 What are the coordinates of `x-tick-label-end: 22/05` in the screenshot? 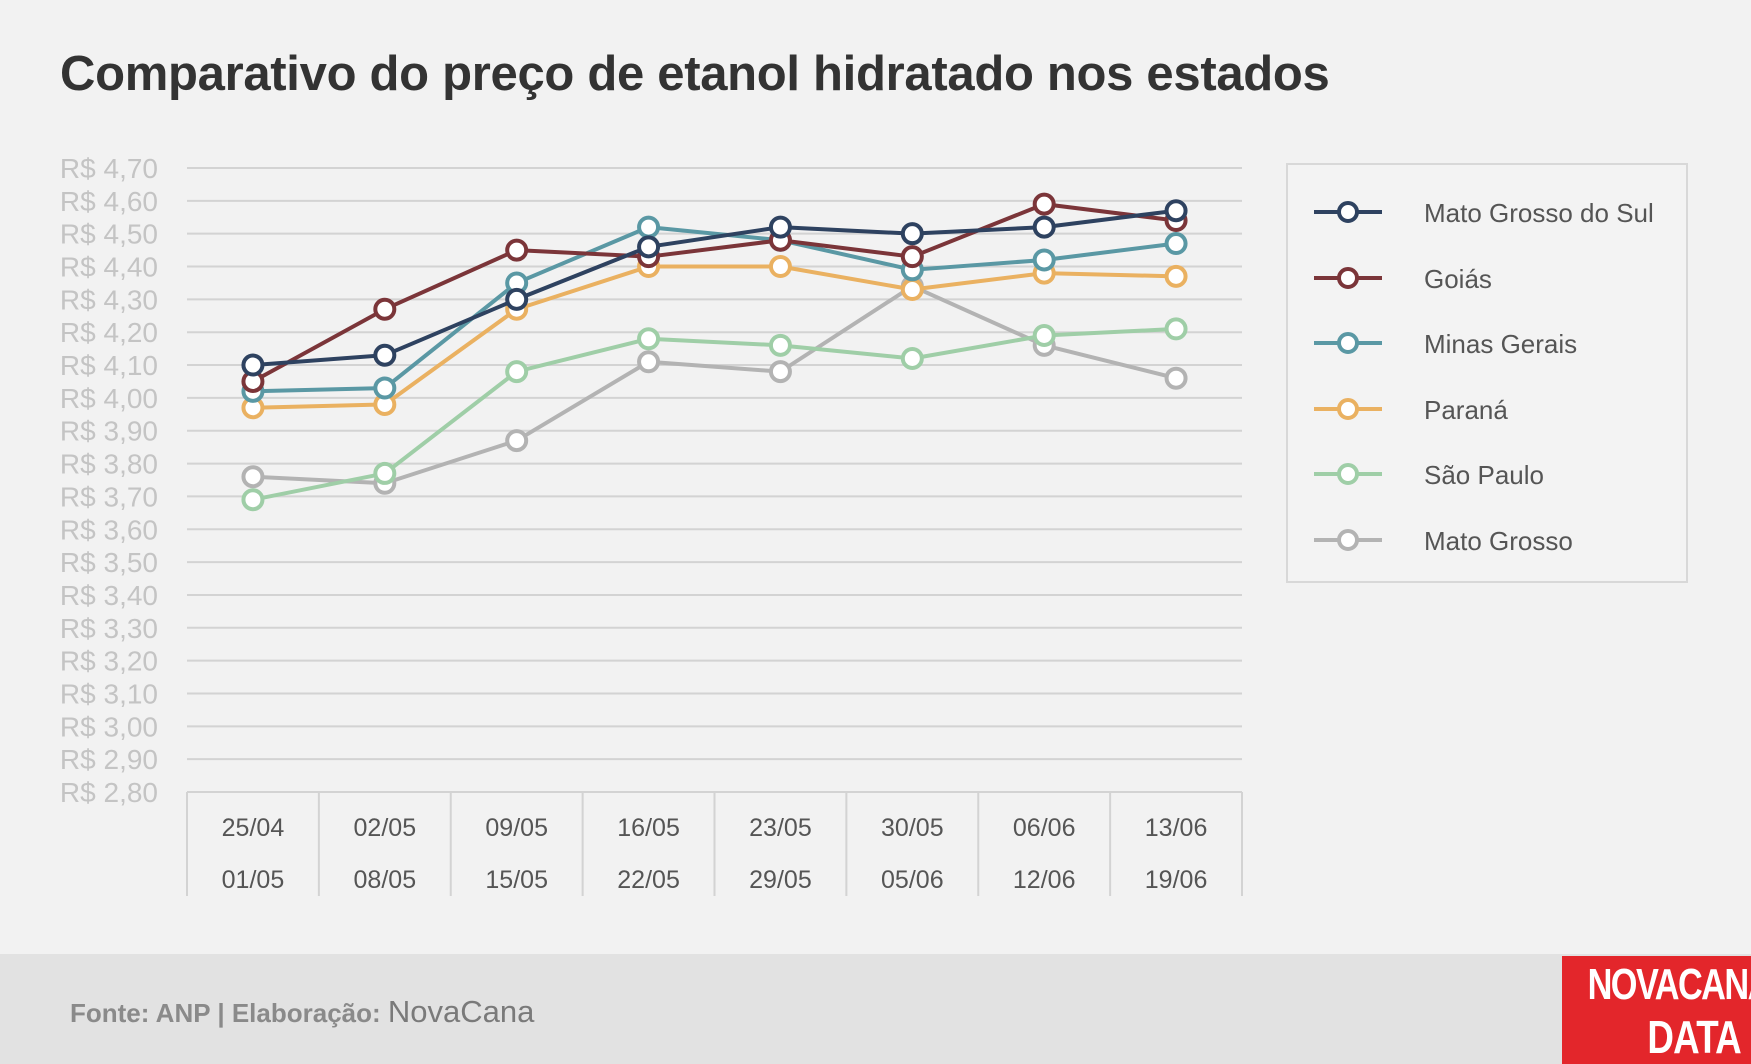 It's located at (648, 880).